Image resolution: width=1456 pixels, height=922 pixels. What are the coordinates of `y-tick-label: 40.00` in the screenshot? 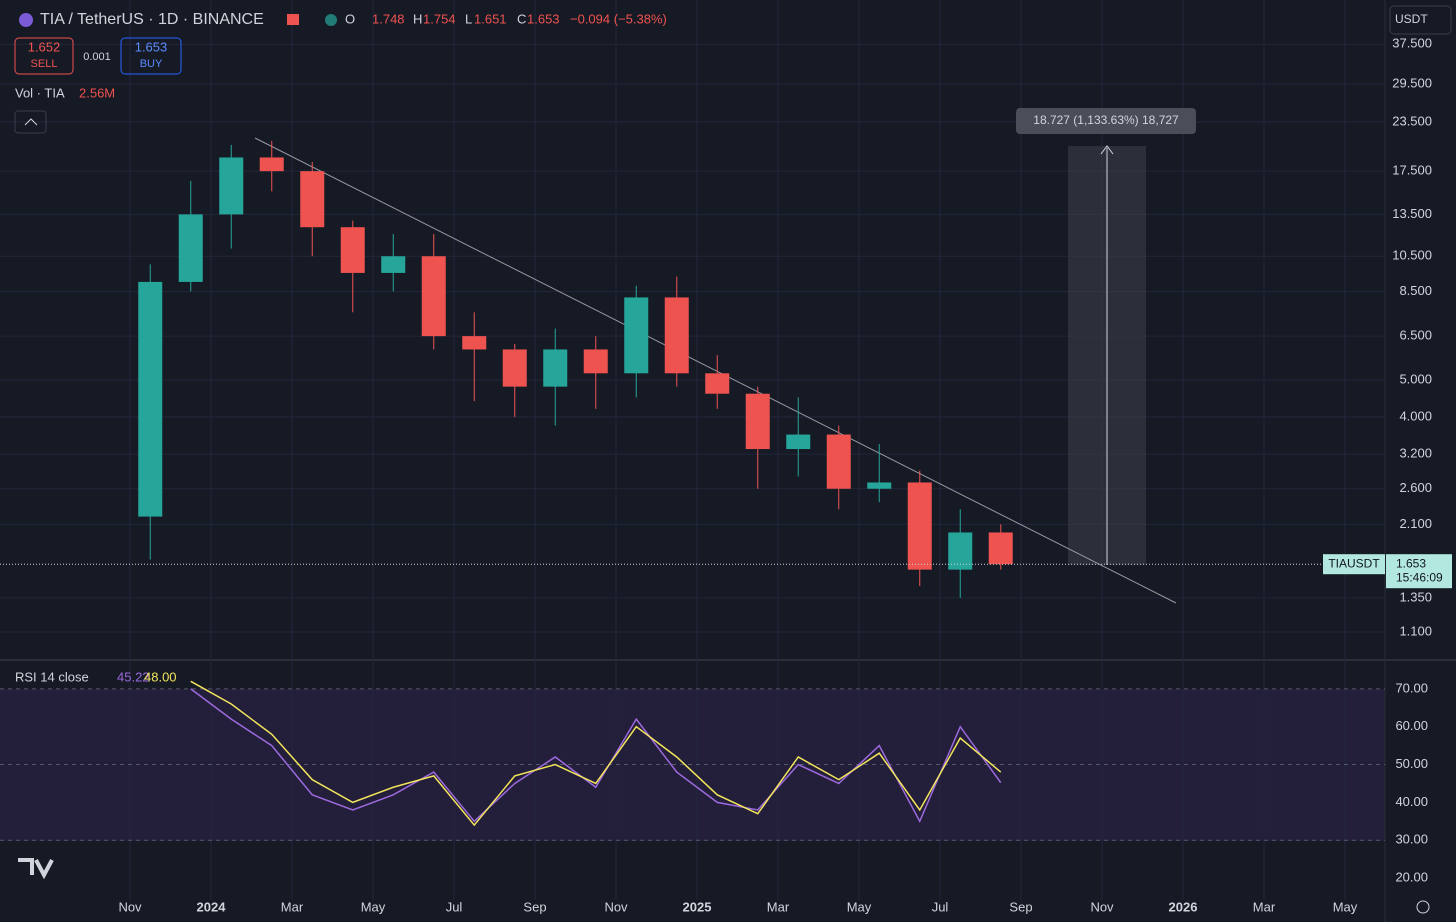 It's located at (1411, 801).